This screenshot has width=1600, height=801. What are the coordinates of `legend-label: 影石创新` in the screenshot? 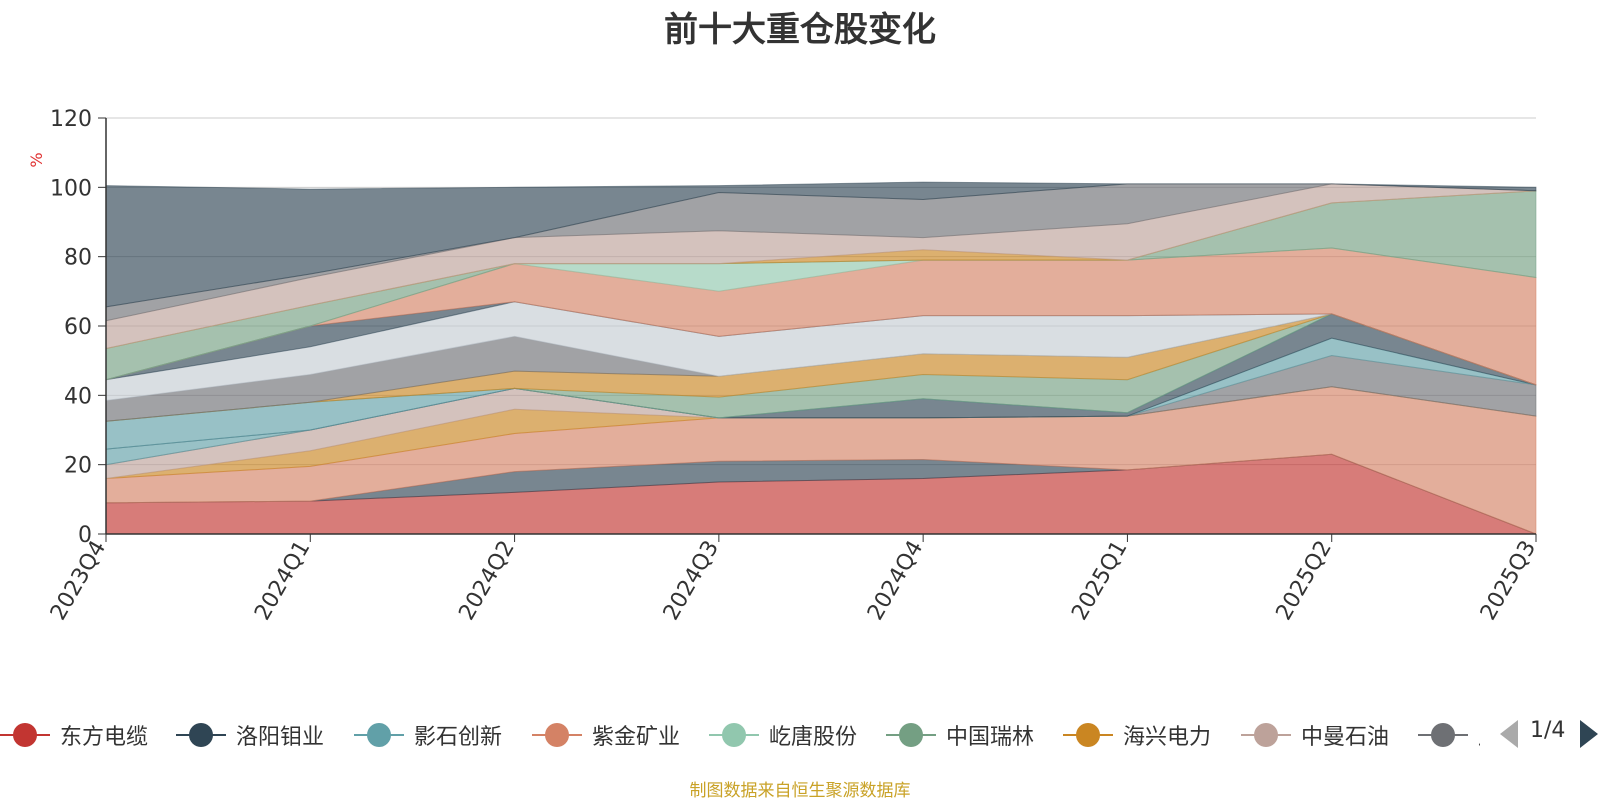 It's located at (458, 737).